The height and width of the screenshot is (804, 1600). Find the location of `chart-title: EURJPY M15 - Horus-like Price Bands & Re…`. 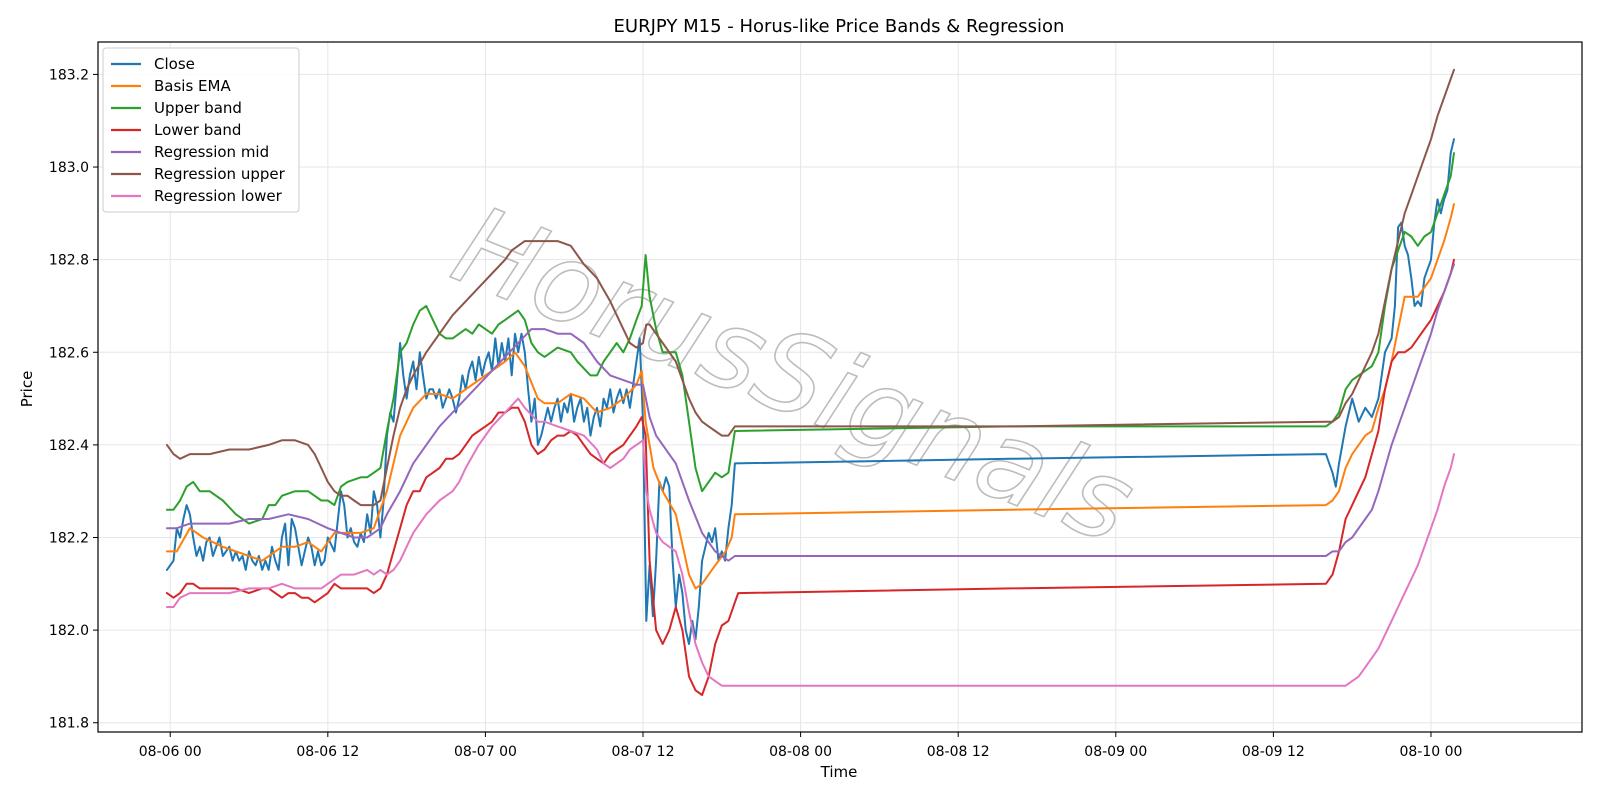

chart-title: EURJPY M15 - Horus-like Price Bands & Re… is located at coordinates (839, 26).